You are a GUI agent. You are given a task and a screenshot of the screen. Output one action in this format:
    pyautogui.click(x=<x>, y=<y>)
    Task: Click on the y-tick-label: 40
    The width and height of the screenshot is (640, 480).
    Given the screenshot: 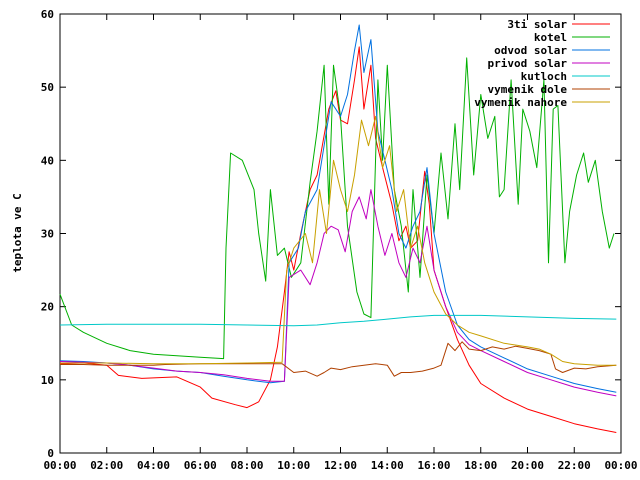 What is the action you would take?
    pyautogui.click(x=47, y=160)
    